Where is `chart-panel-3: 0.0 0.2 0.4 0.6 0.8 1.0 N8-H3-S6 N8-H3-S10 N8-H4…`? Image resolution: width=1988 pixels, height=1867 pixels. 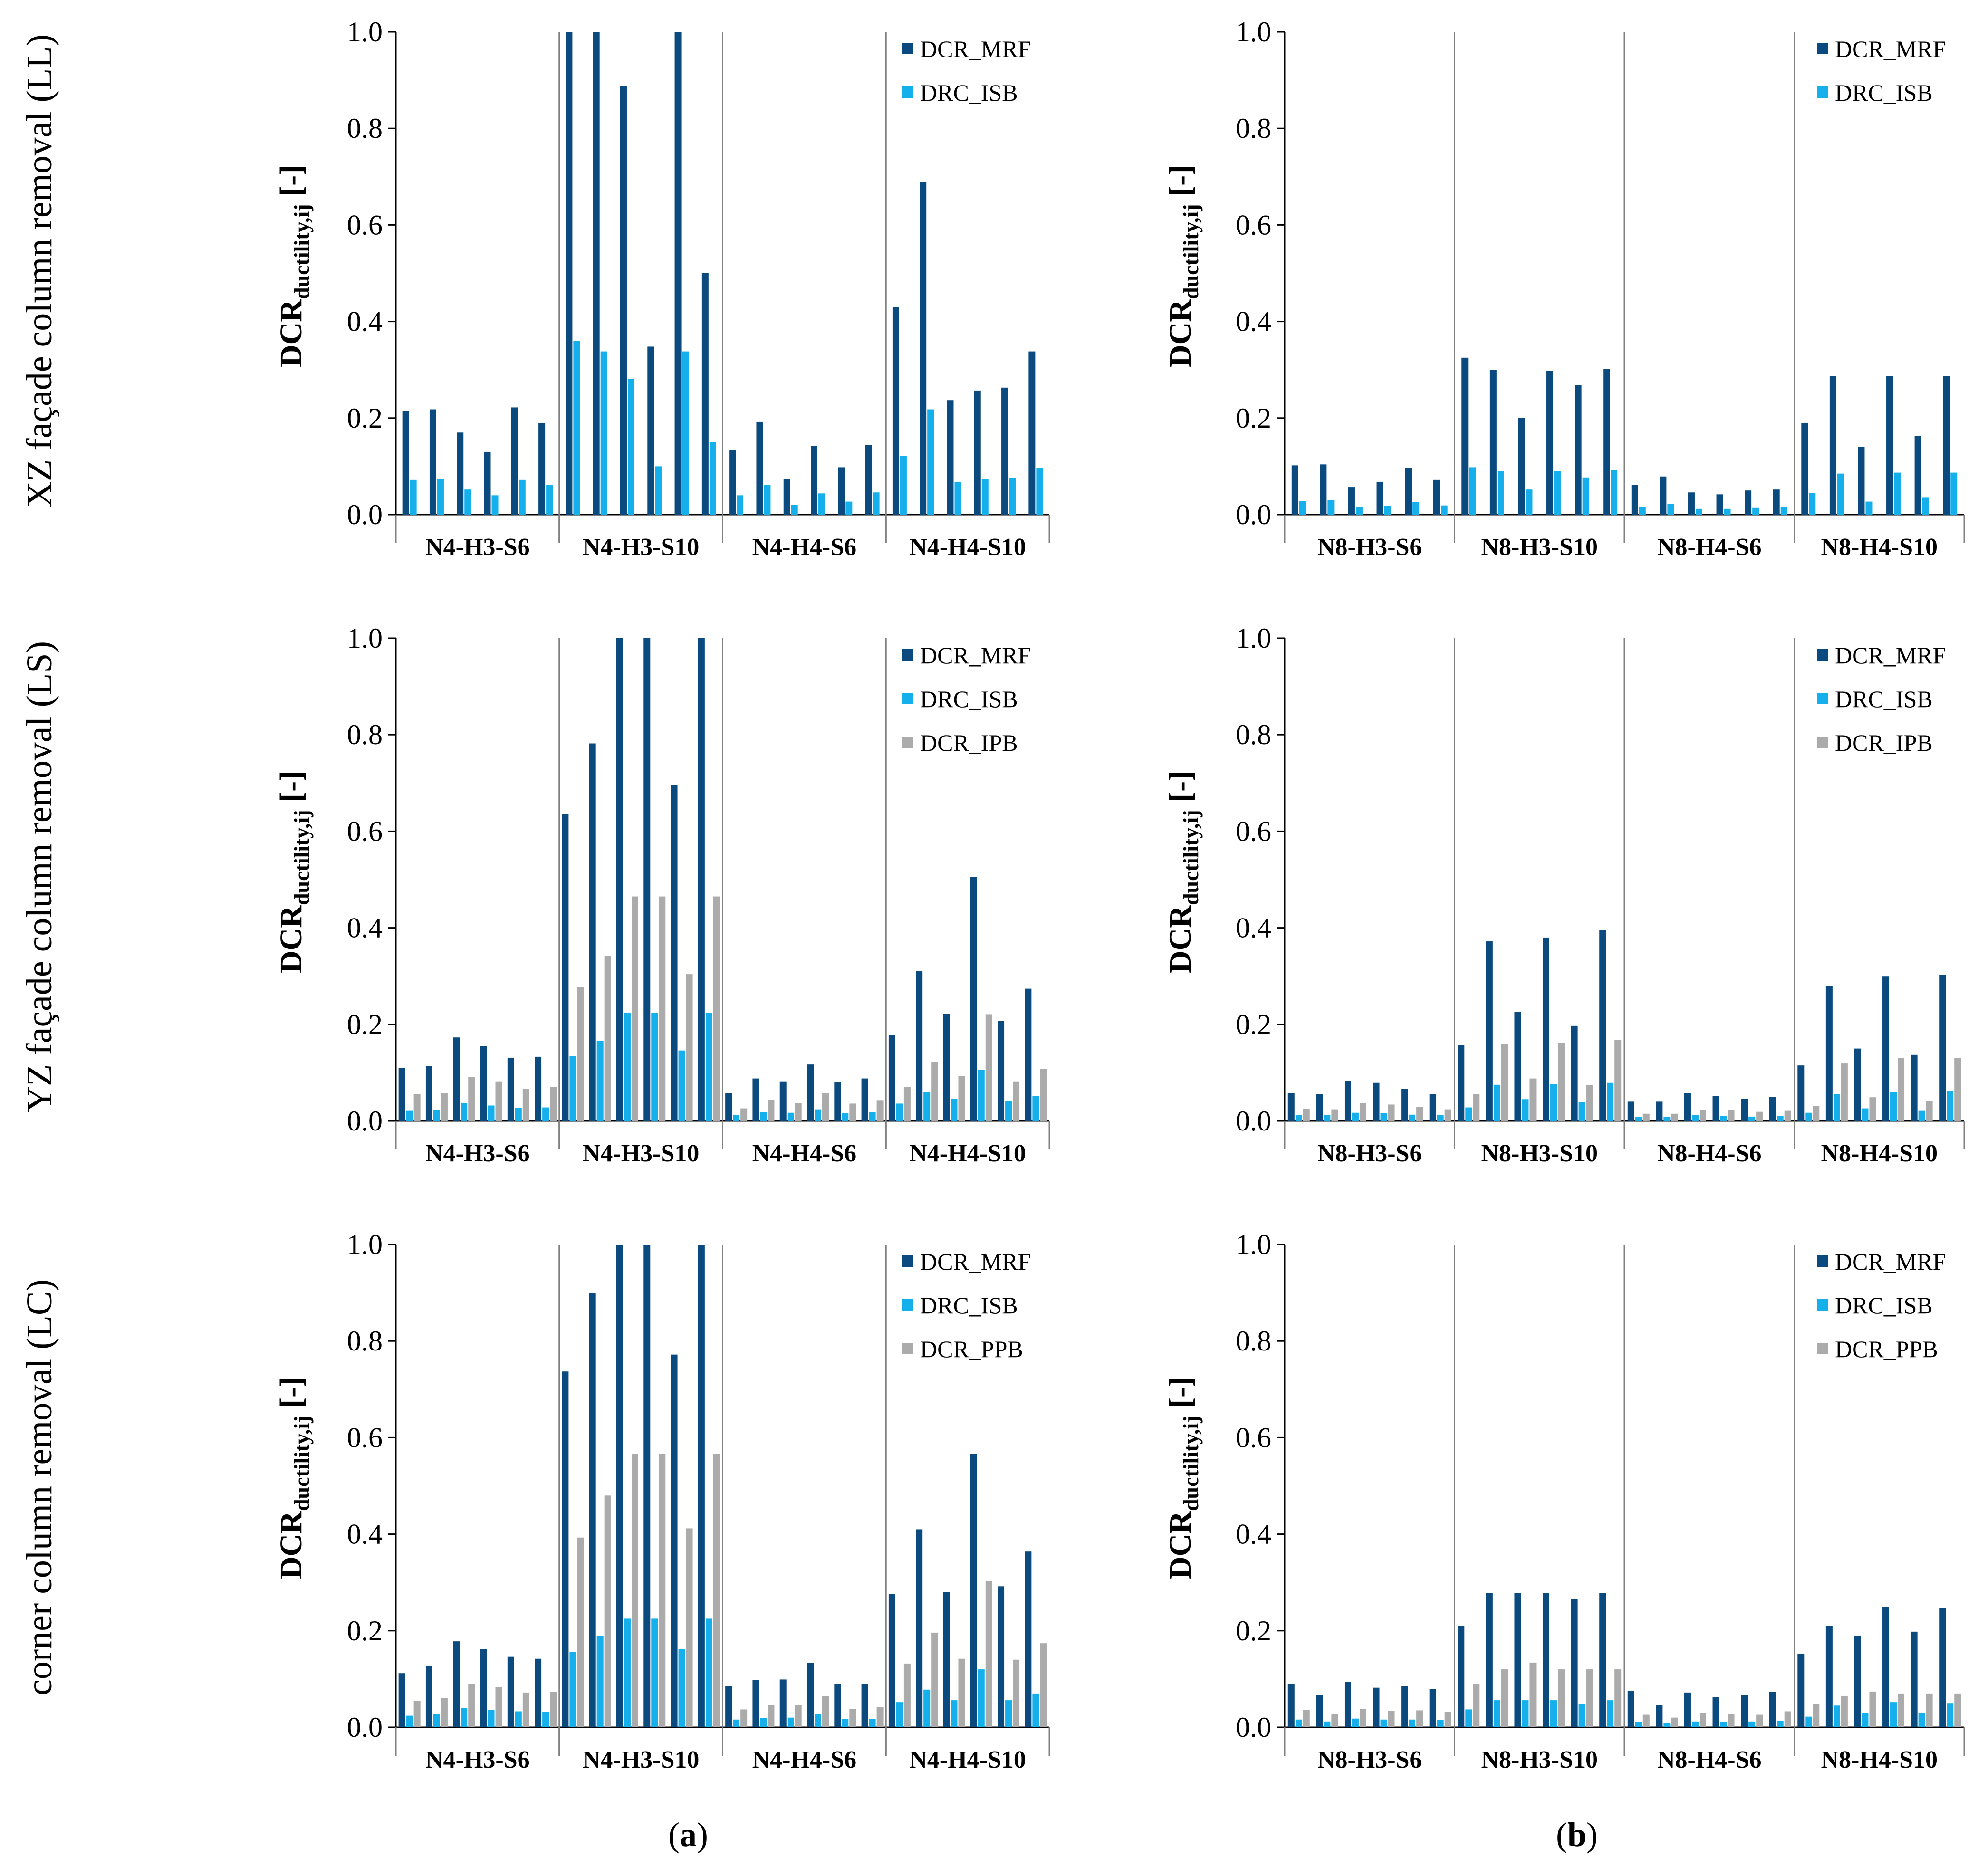 chart-panel-3: 0.0 0.2 0.4 0.6 0.8 1.0 N8-H3-S6 N8-H3-S10 N8-H4… is located at coordinates (1600, 895).